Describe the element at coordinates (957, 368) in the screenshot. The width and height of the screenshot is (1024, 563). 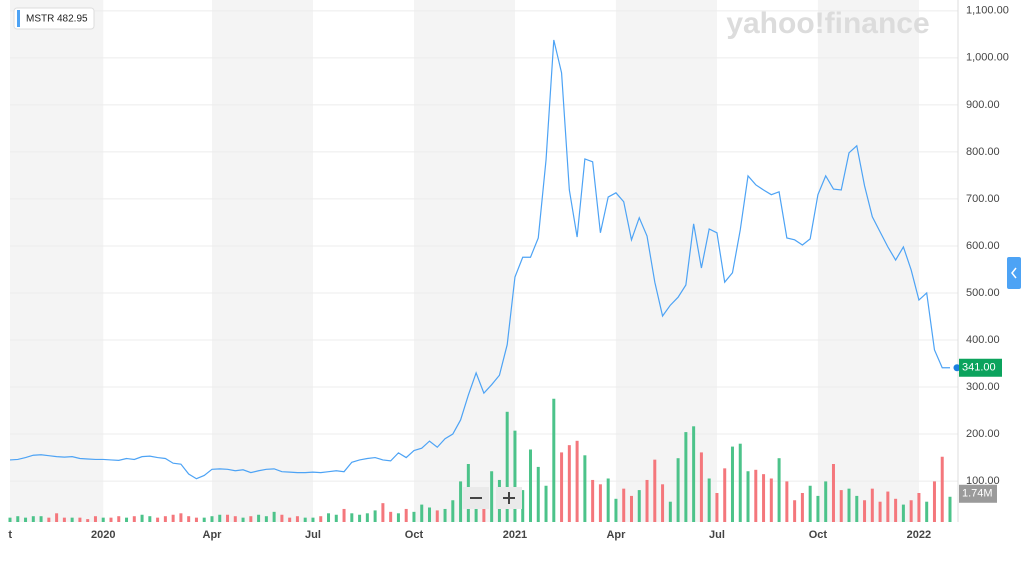
I see `last-point` at that location.